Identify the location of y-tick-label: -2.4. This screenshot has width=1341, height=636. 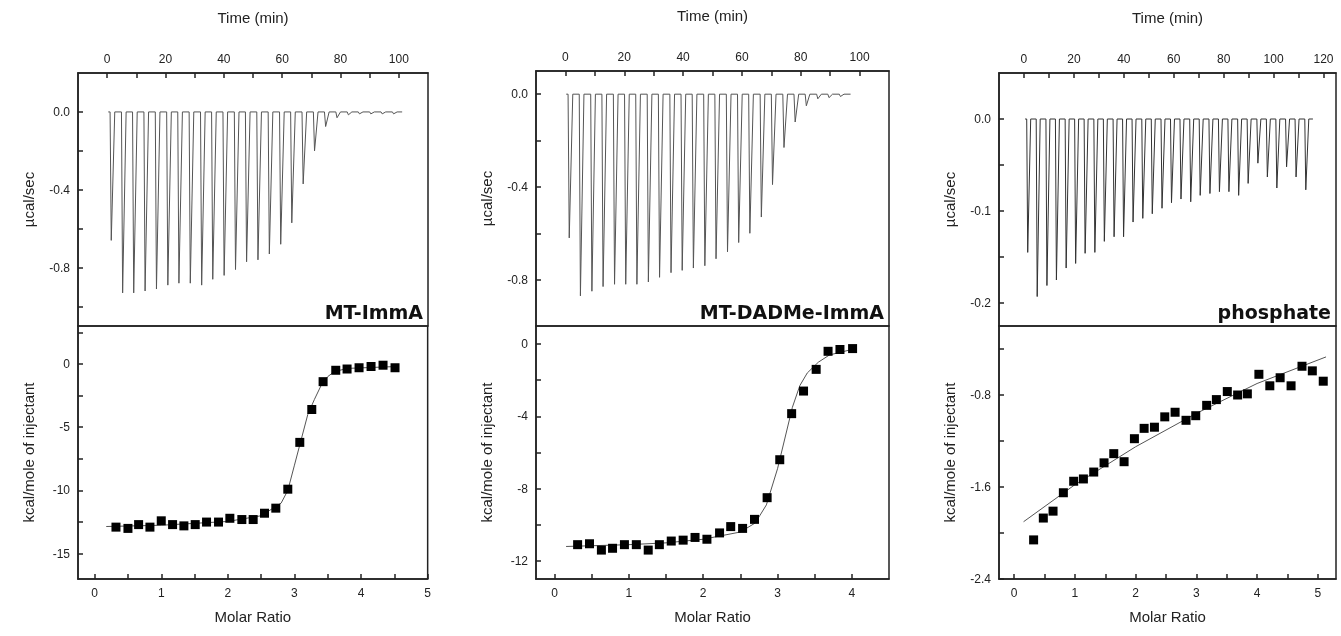
(981, 579).